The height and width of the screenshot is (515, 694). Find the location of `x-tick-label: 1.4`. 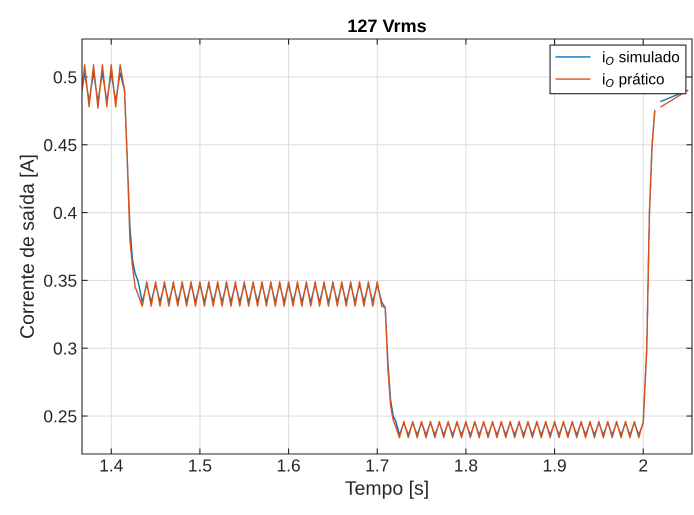

x-tick-label: 1.4 is located at coordinates (111, 466).